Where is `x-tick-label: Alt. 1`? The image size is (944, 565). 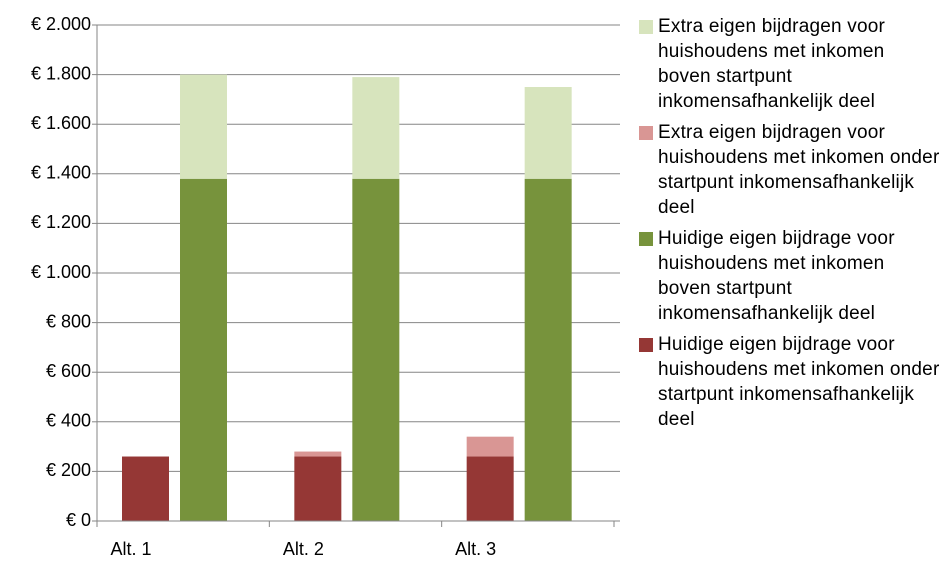 x-tick-label: Alt. 1 is located at coordinates (130, 549).